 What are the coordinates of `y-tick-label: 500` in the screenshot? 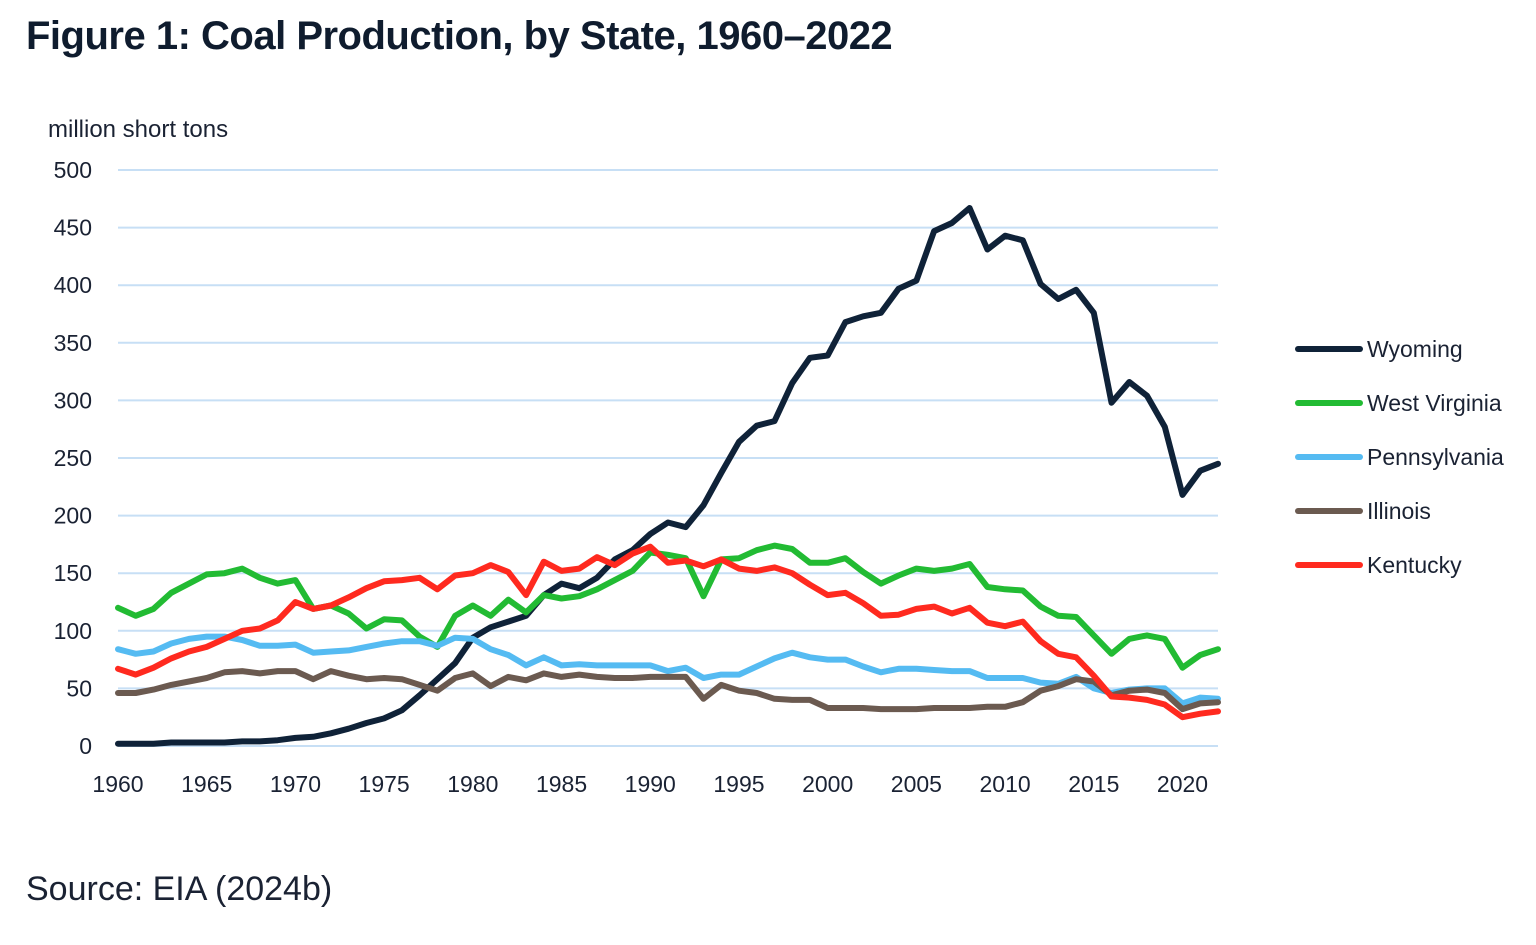 It's located at (73, 170).